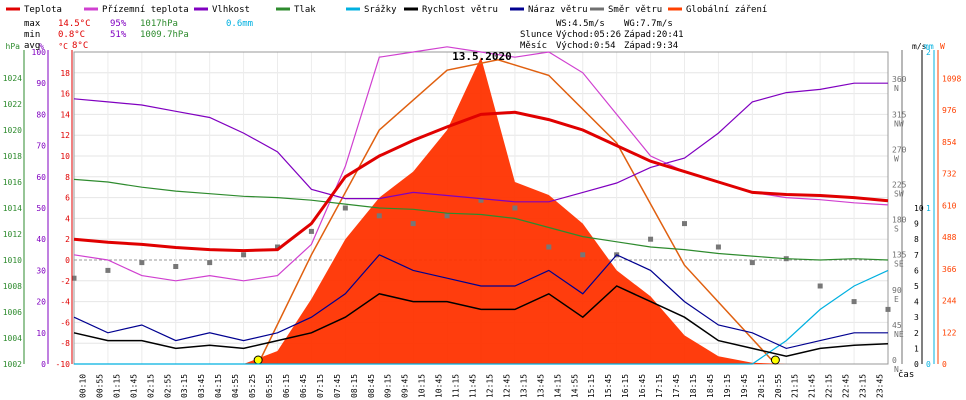  Describe the element at coordinates (693, 386) in the screenshot. I see `x-tick-label: 18:15` at that location.